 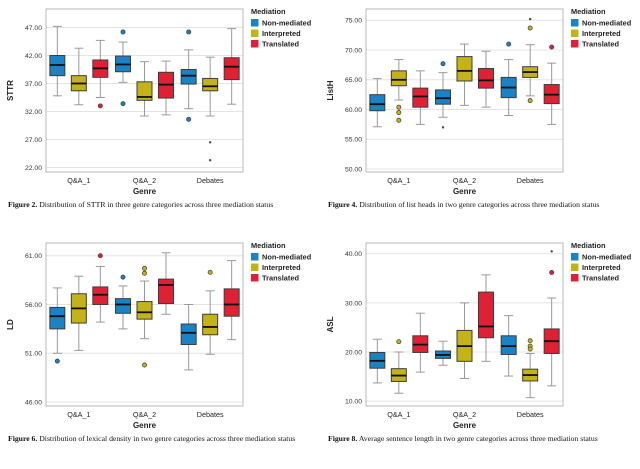 I want to click on figure-caption-label: Figure 2., so click(x=23, y=204).